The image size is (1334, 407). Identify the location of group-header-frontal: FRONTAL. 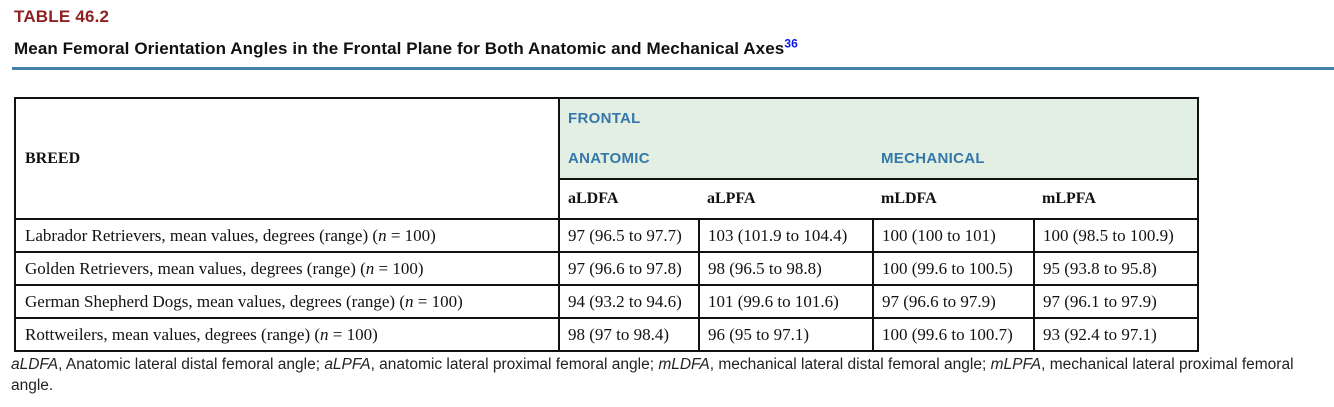
(879, 118).